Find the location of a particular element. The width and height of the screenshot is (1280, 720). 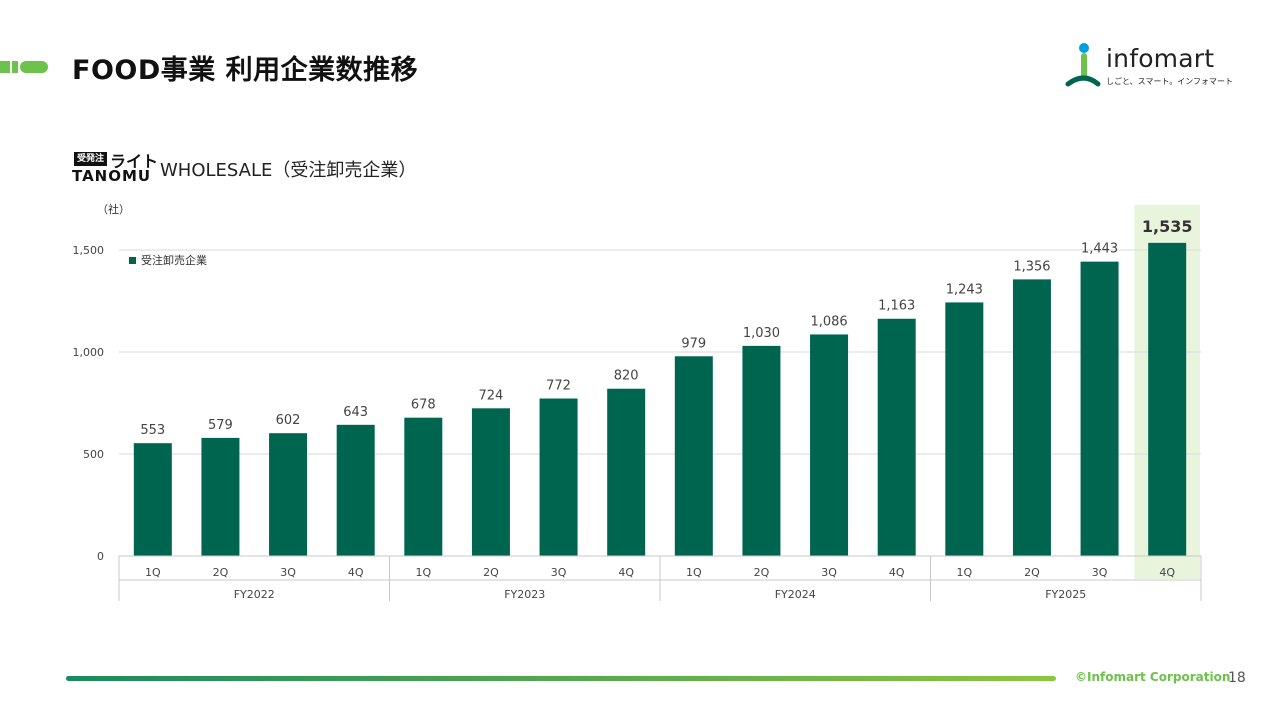

page-title: FOOD事業 利用企業数推移 is located at coordinates (245, 70).